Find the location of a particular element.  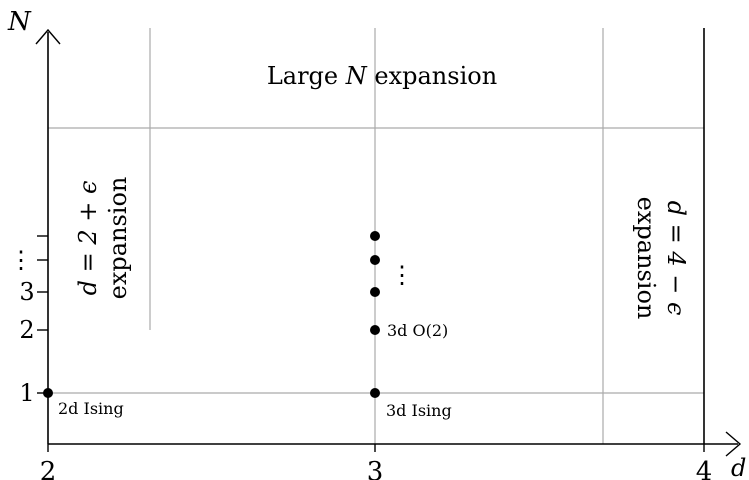

y-tick-label-dots: ⋮ is located at coordinates (21, 260).